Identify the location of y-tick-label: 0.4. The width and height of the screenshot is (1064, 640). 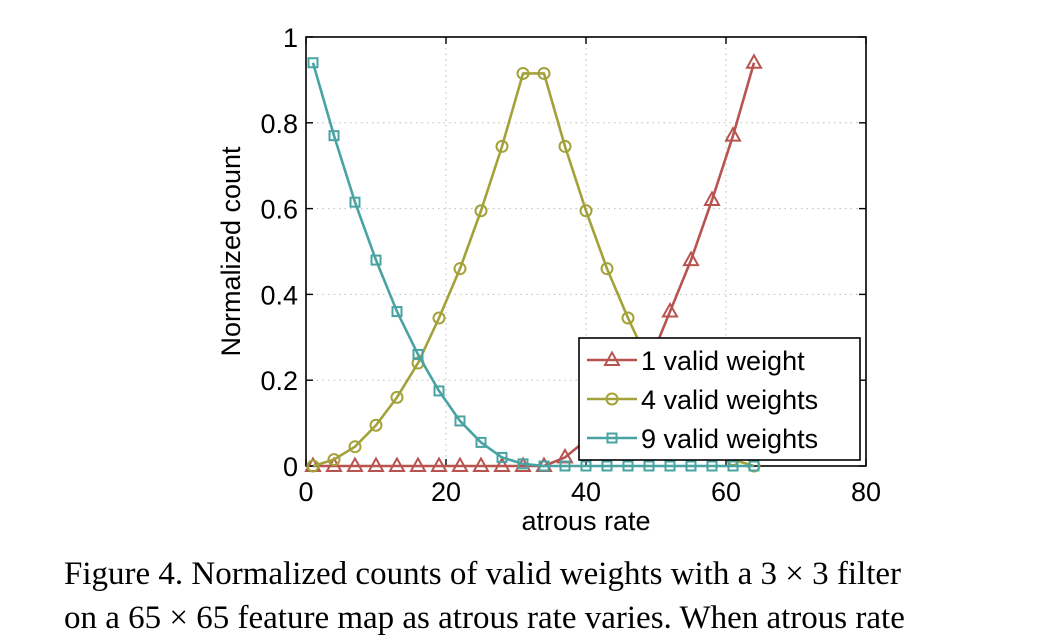
(279, 295).